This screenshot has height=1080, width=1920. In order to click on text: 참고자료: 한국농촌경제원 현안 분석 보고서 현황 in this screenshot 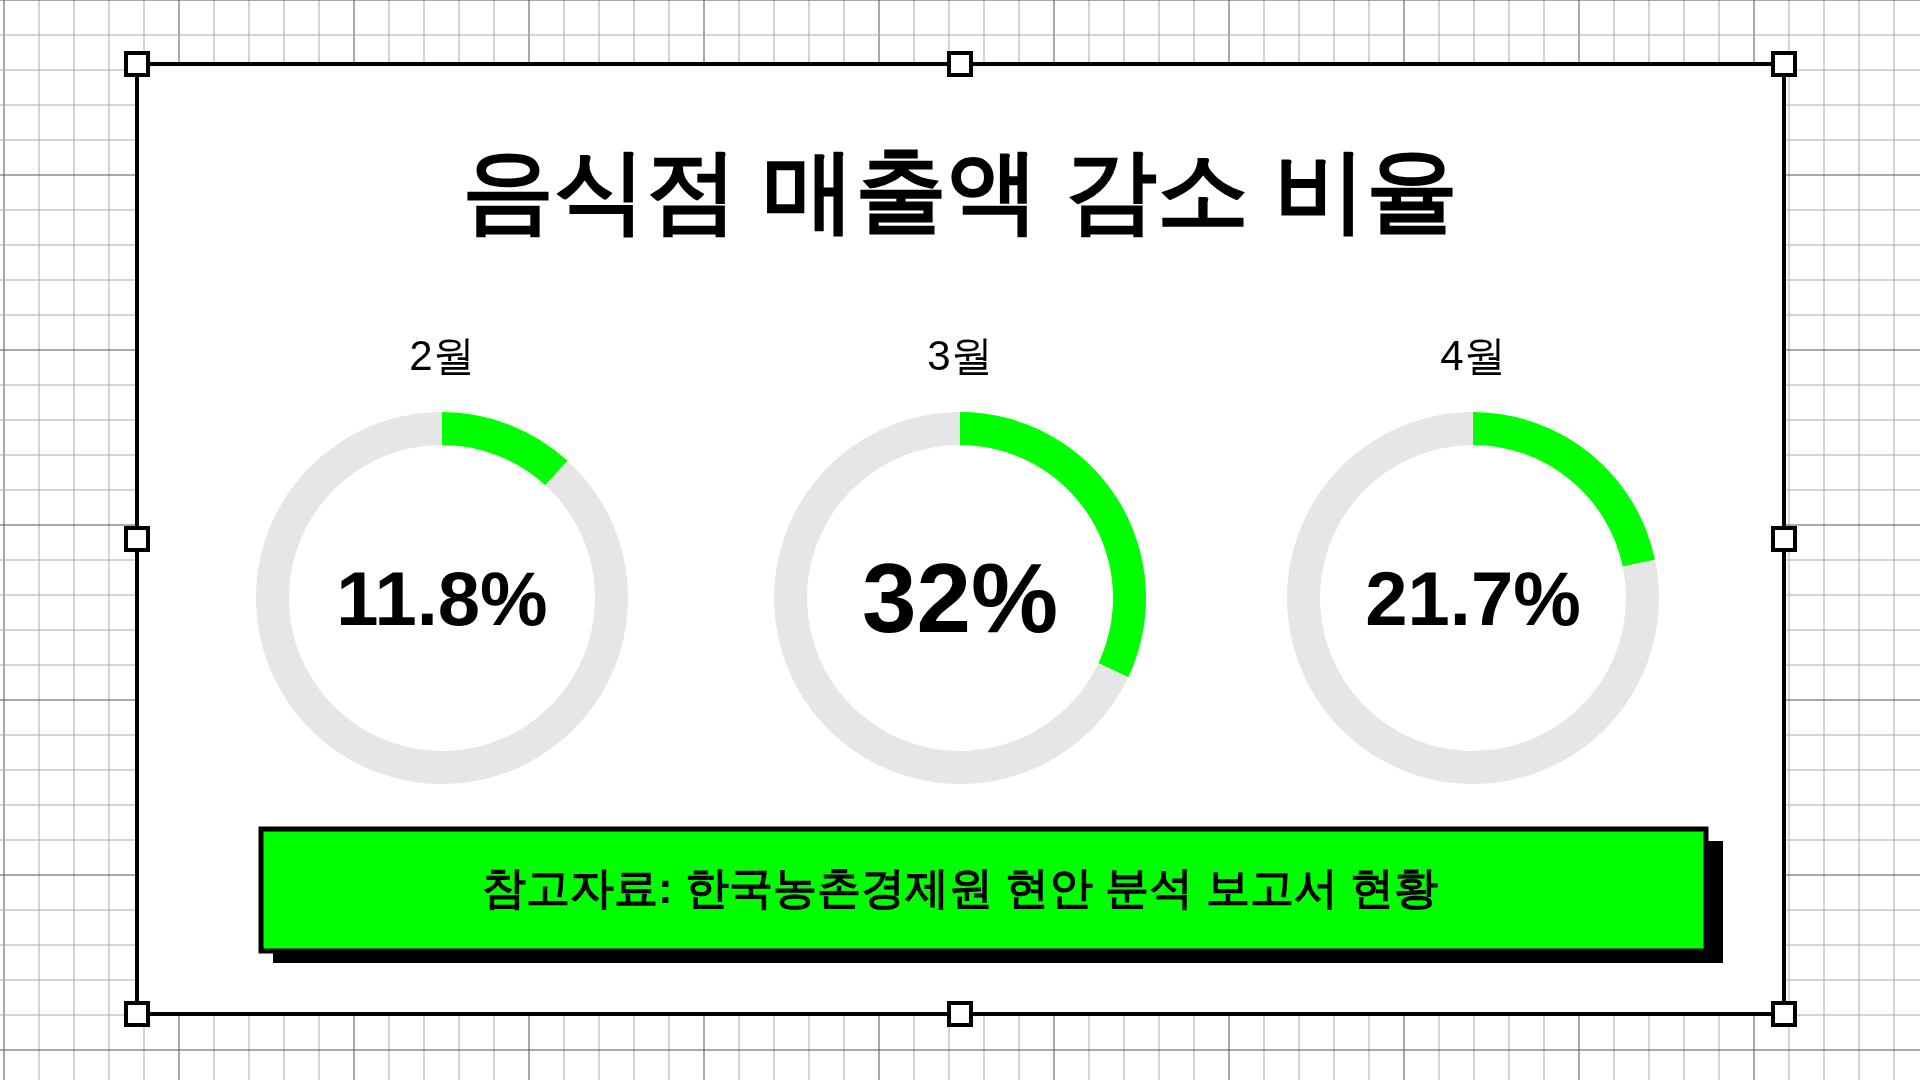, I will do `click(960, 887)`.